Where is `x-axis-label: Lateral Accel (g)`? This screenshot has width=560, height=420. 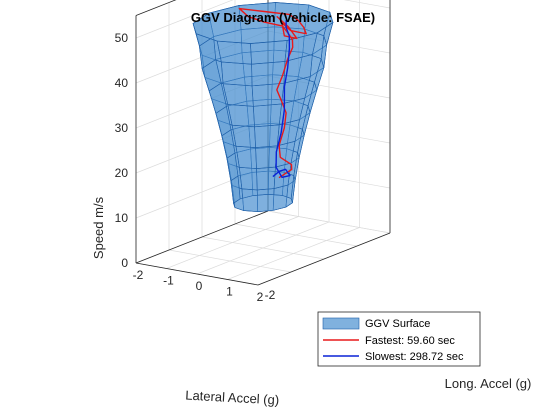 x-axis-label: Lateral Accel (g) is located at coordinates (232, 398).